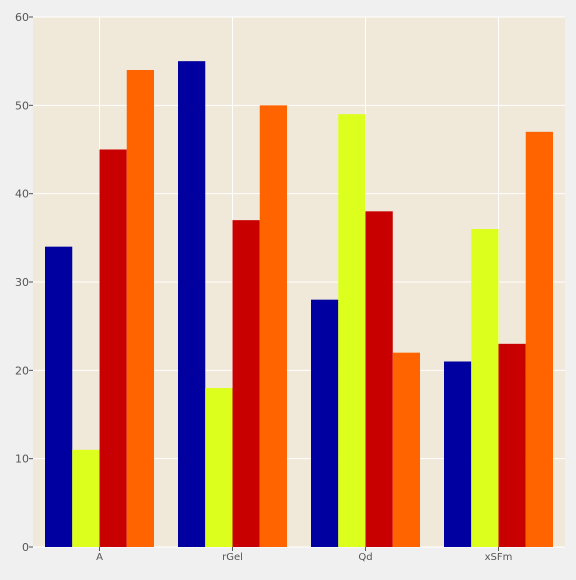  Describe the element at coordinates (22, 370) in the screenshot. I see `y-tick-label: 20` at that location.